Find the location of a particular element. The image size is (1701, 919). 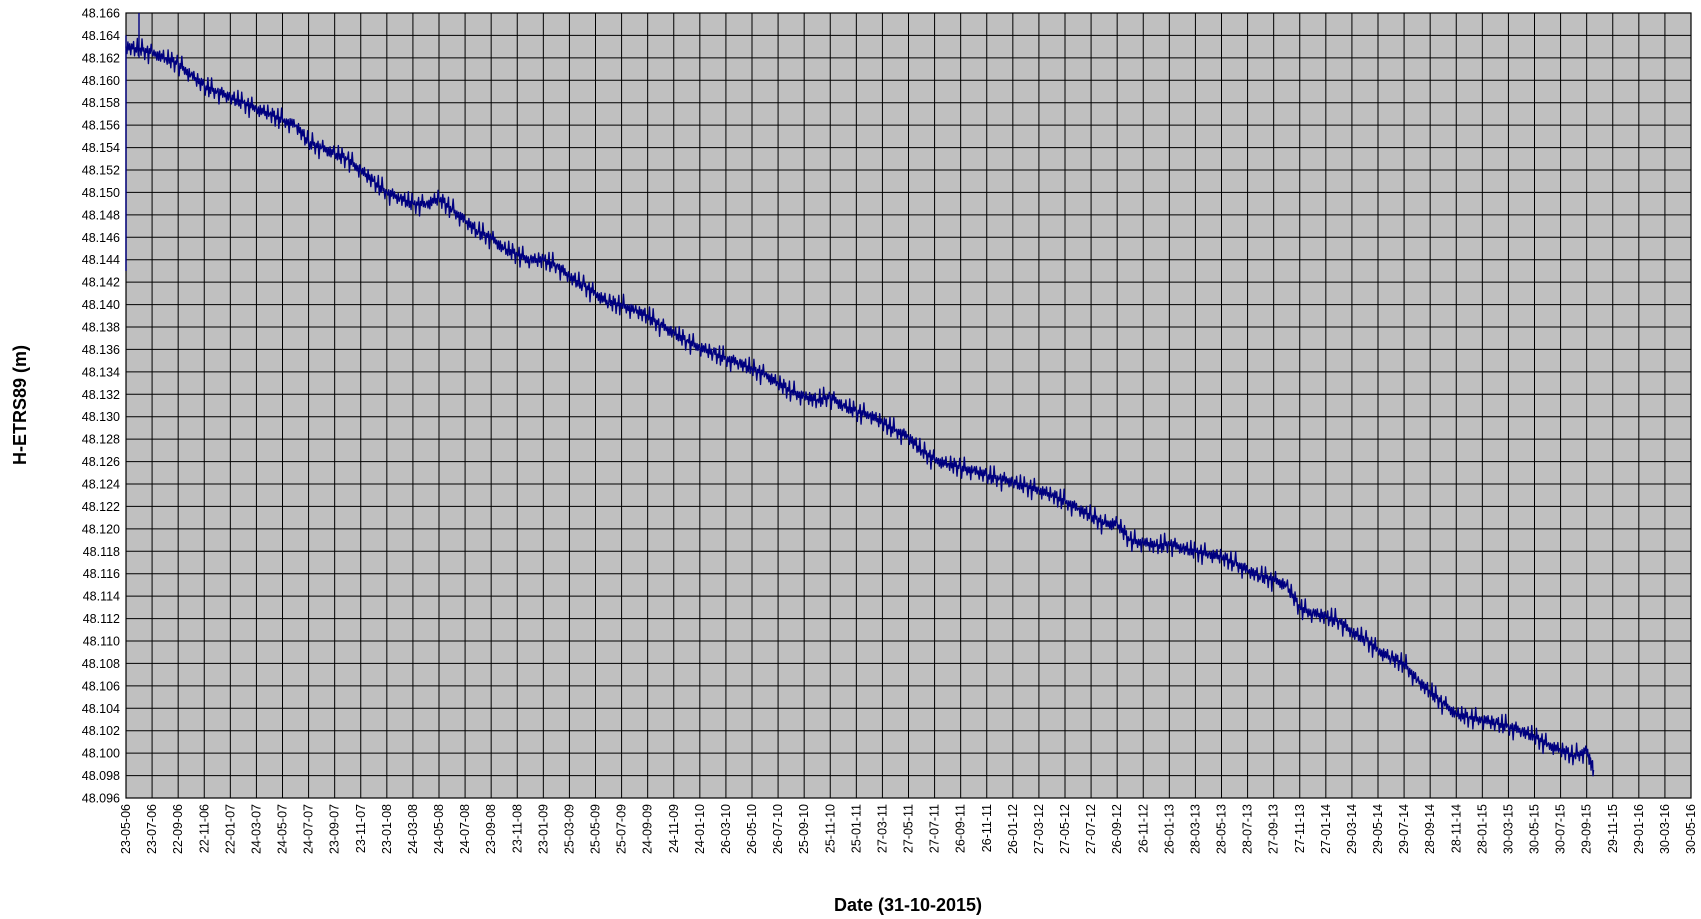

x-tick-label: 27-09-13 is located at coordinates (1274, 829).